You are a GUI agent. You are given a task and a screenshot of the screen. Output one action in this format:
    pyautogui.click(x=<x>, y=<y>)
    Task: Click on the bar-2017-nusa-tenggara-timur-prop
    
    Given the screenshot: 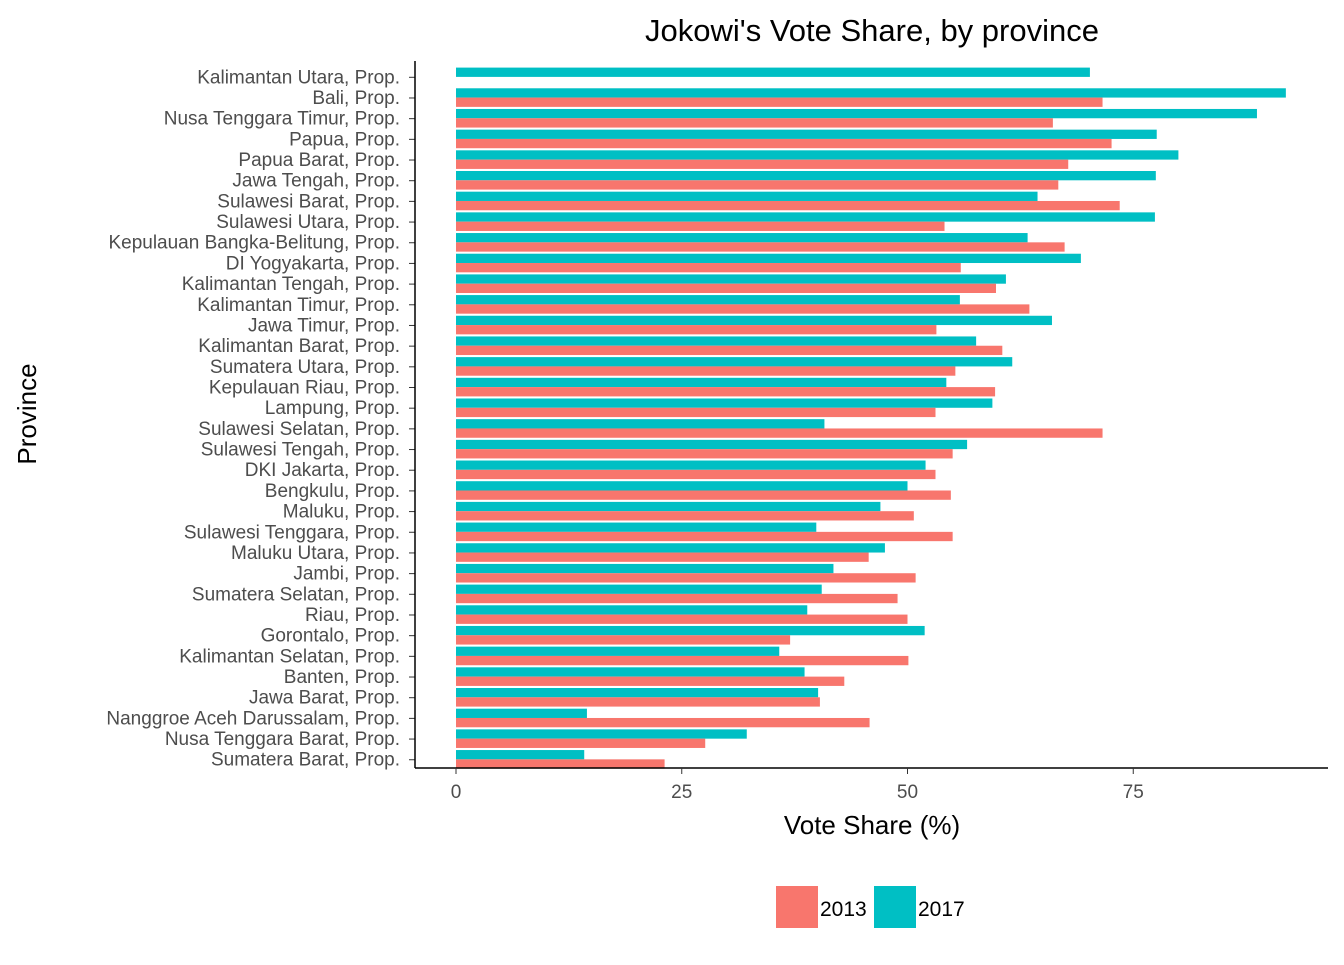 What is the action you would take?
    pyautogui.click(x=856, y=113)
    